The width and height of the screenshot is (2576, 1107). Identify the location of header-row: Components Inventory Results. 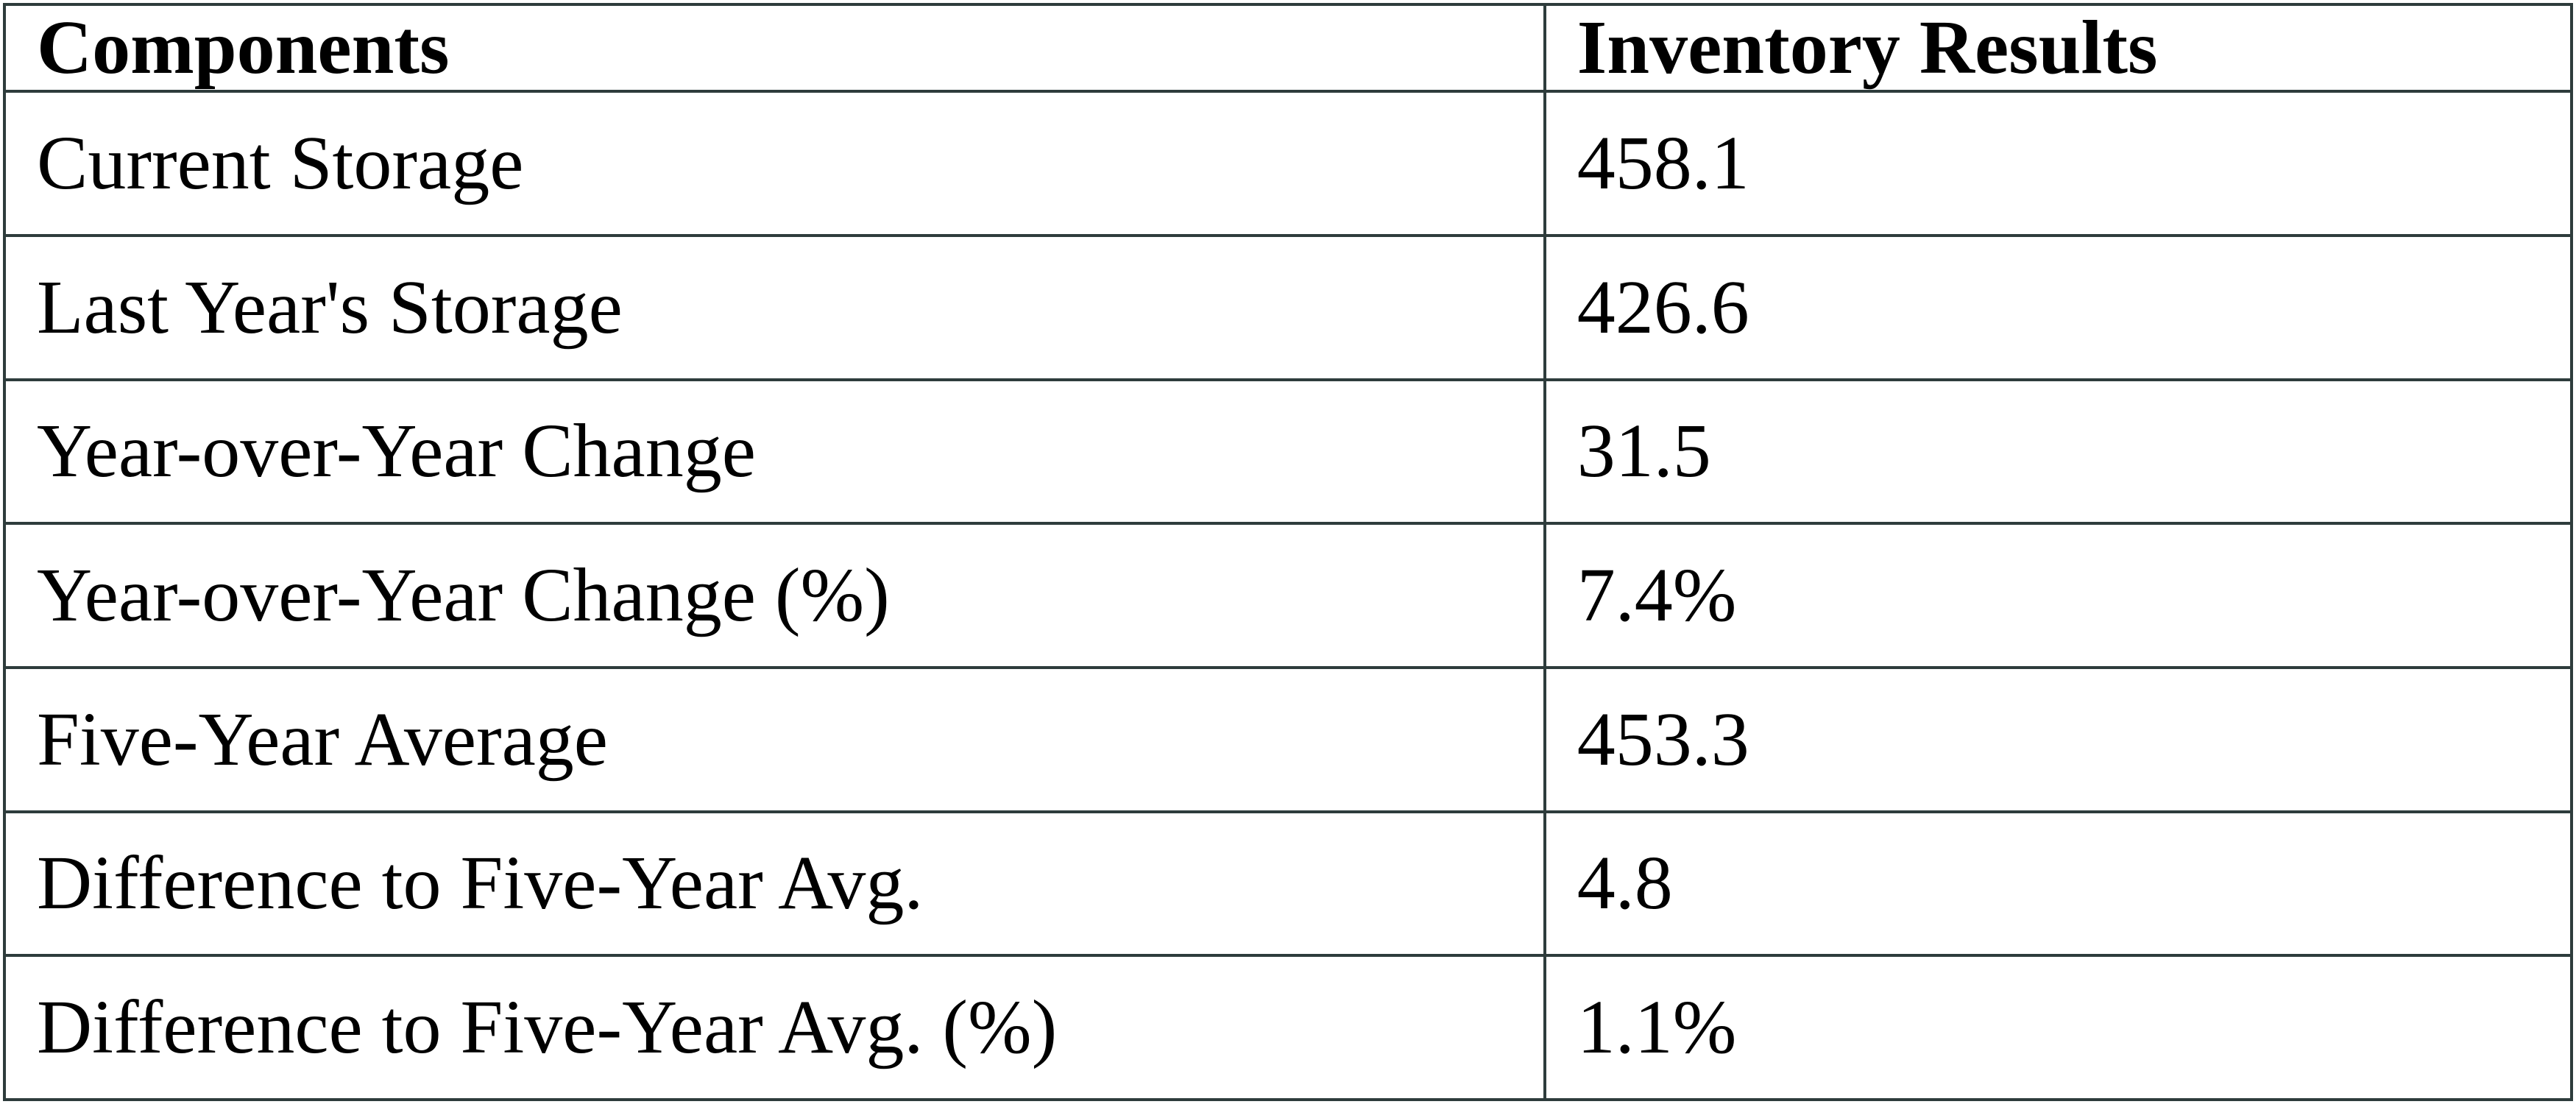
(1288, 47).